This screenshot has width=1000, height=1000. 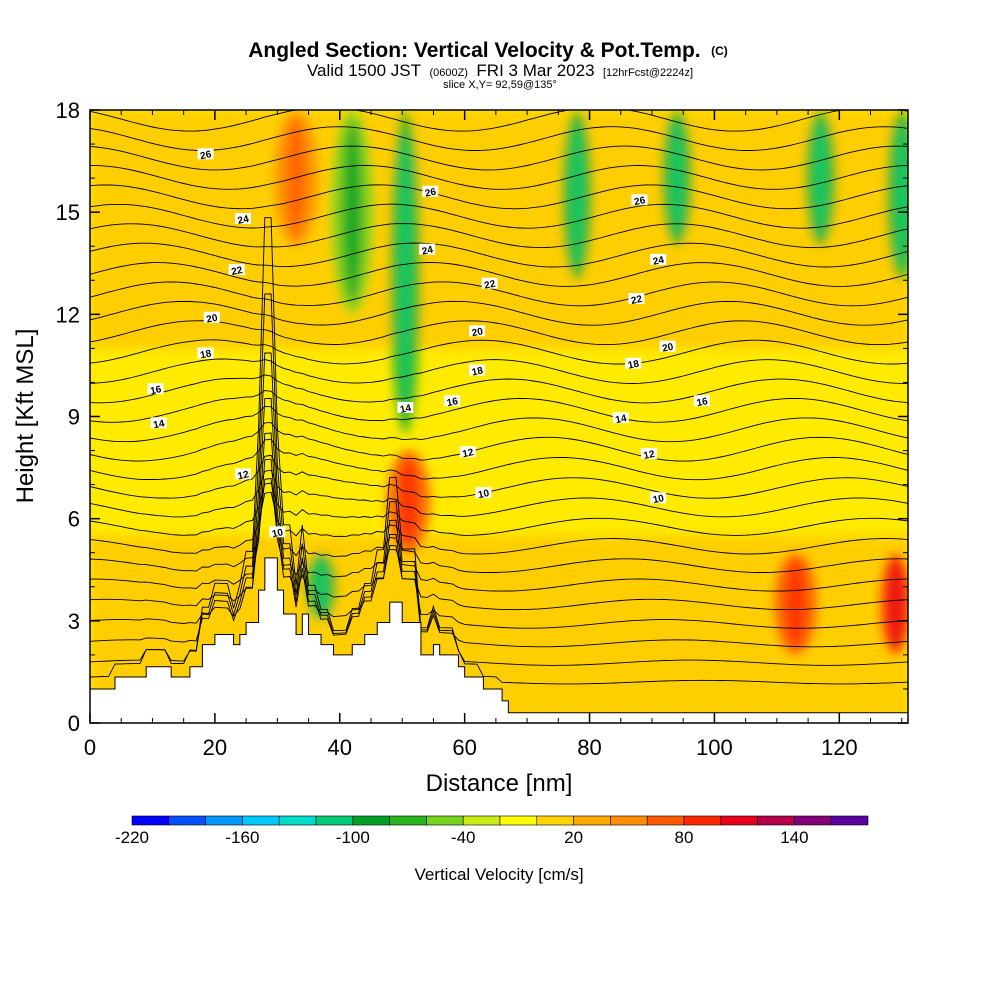 What do you see at coordinates (499, 640) in the screenshot?
I see `terrain` at bounding box center [499, 640].